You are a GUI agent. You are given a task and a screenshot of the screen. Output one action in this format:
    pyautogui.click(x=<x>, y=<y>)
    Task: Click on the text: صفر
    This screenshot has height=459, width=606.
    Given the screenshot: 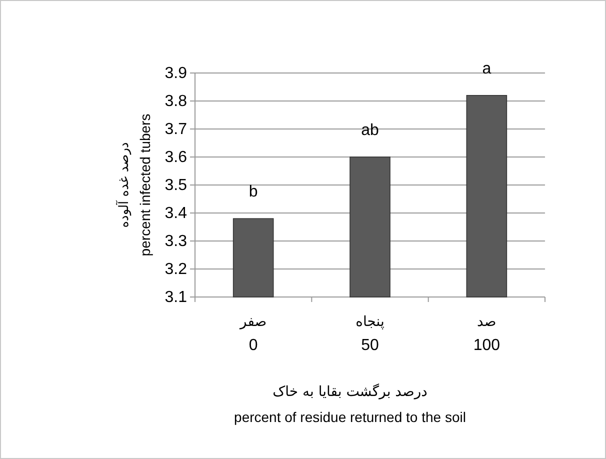 What is the action you would take?
    pyautogui.click(x=252, y=322)
    